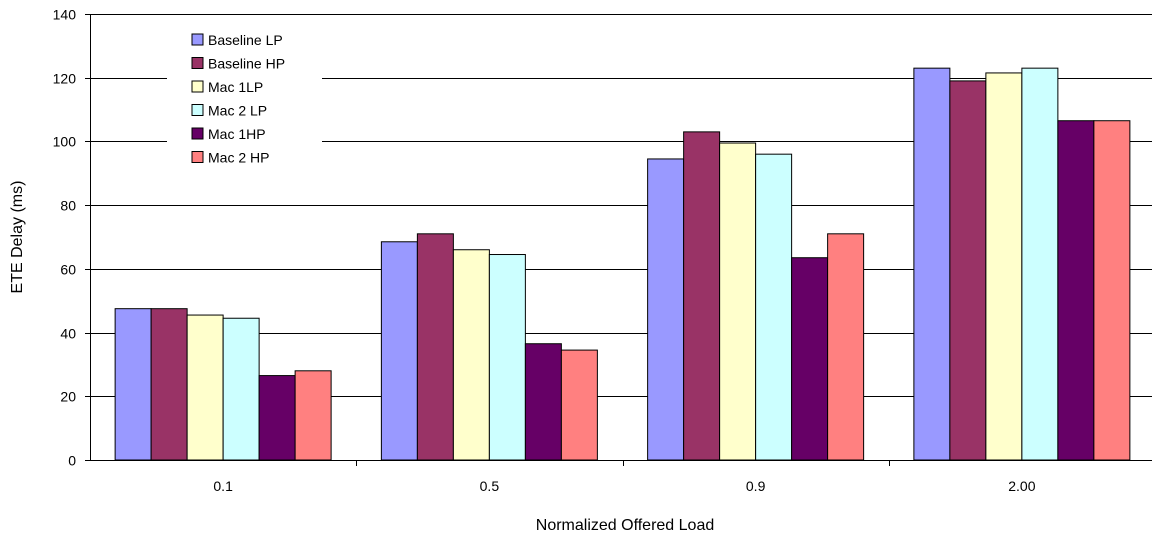 This screenshot has width=1152, height=538. I want to click on x-tick-label: 2.00, so click(1021, 486).